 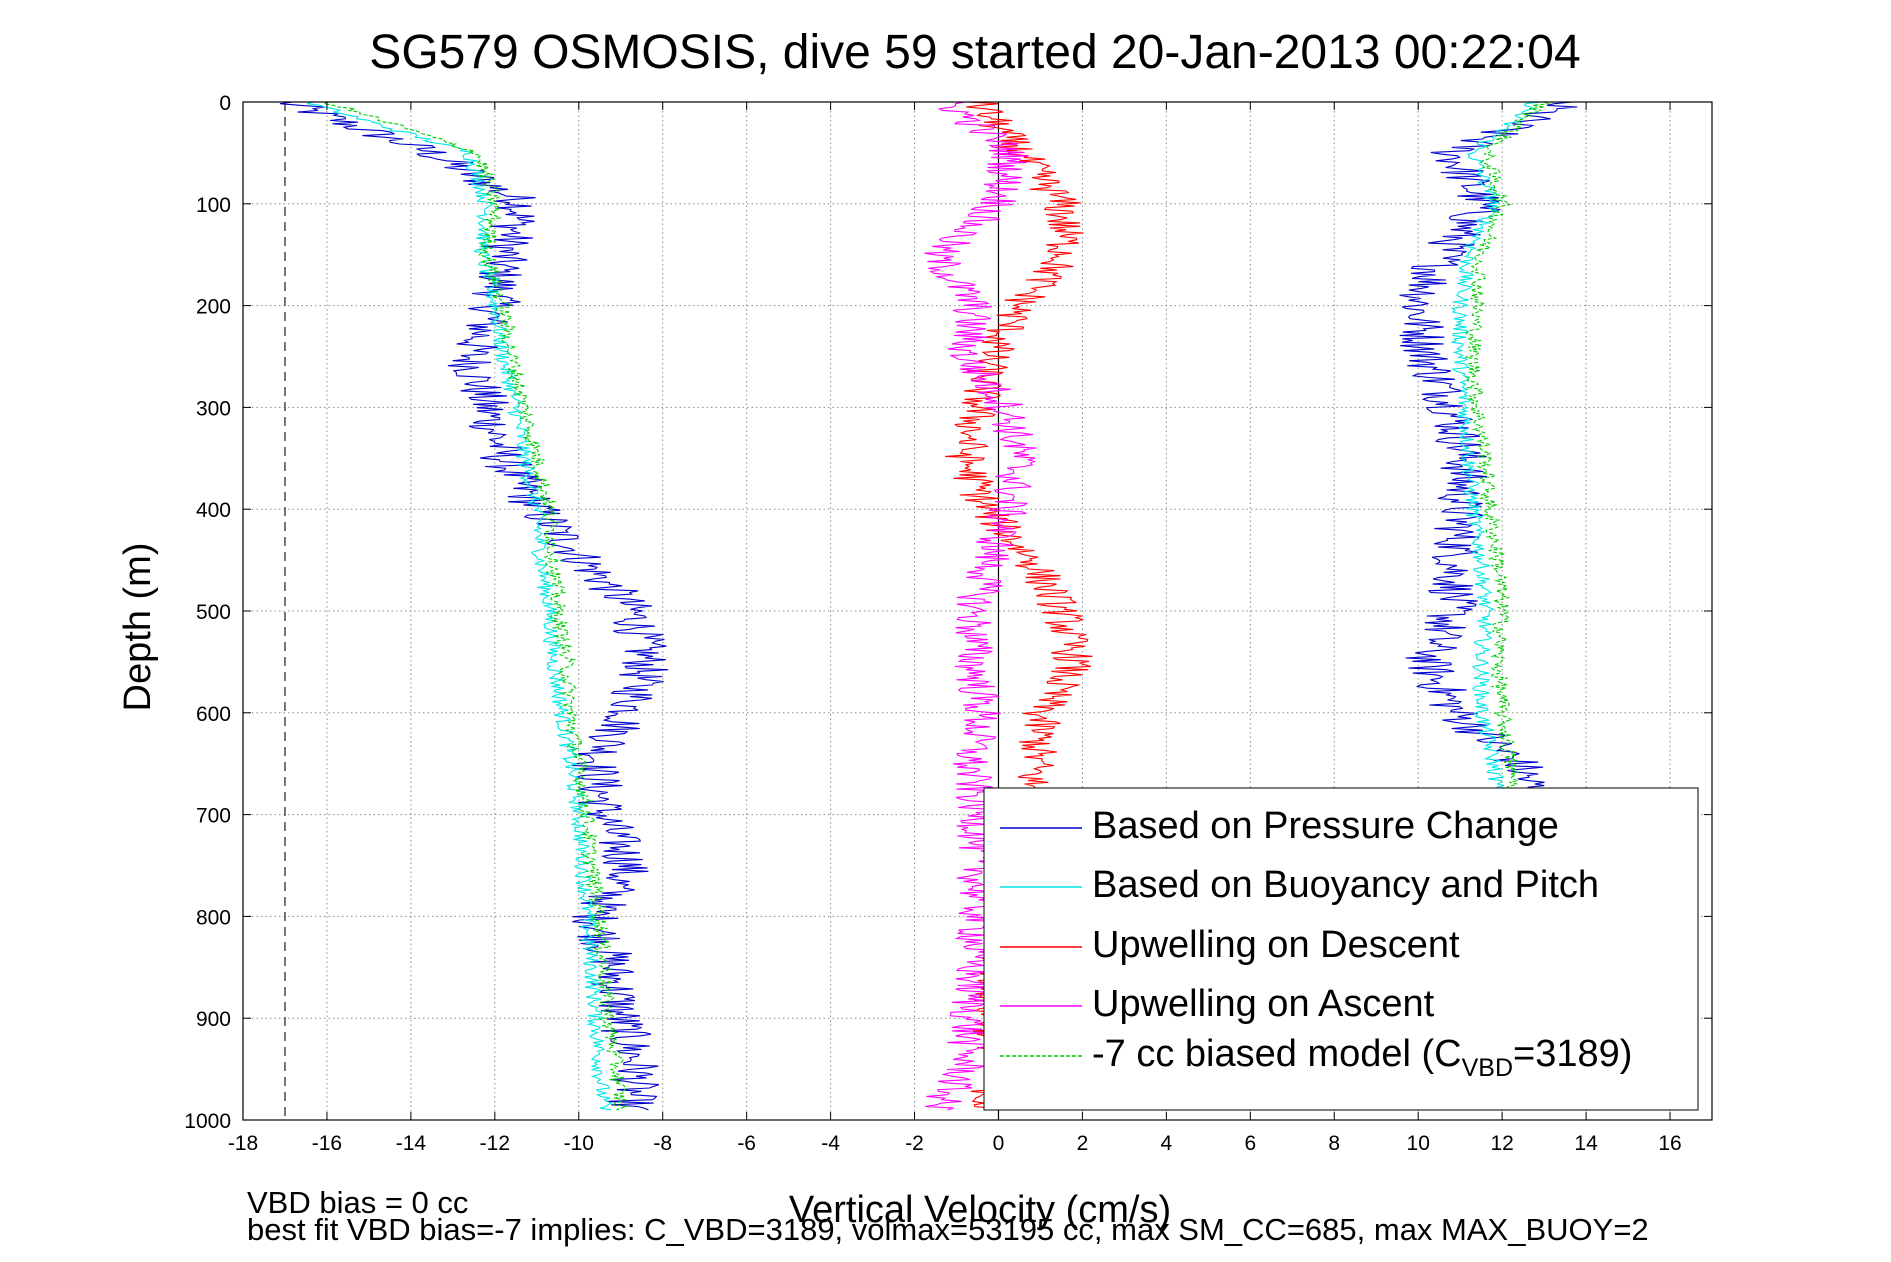 I want to click on x-tick-label: -12, so click(x=495, y=1143).